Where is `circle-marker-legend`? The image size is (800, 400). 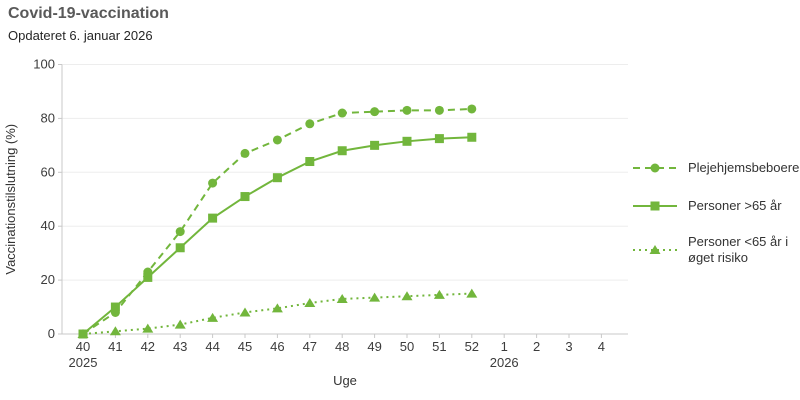
circle-marker-legend is located at coordinates (655, 168).